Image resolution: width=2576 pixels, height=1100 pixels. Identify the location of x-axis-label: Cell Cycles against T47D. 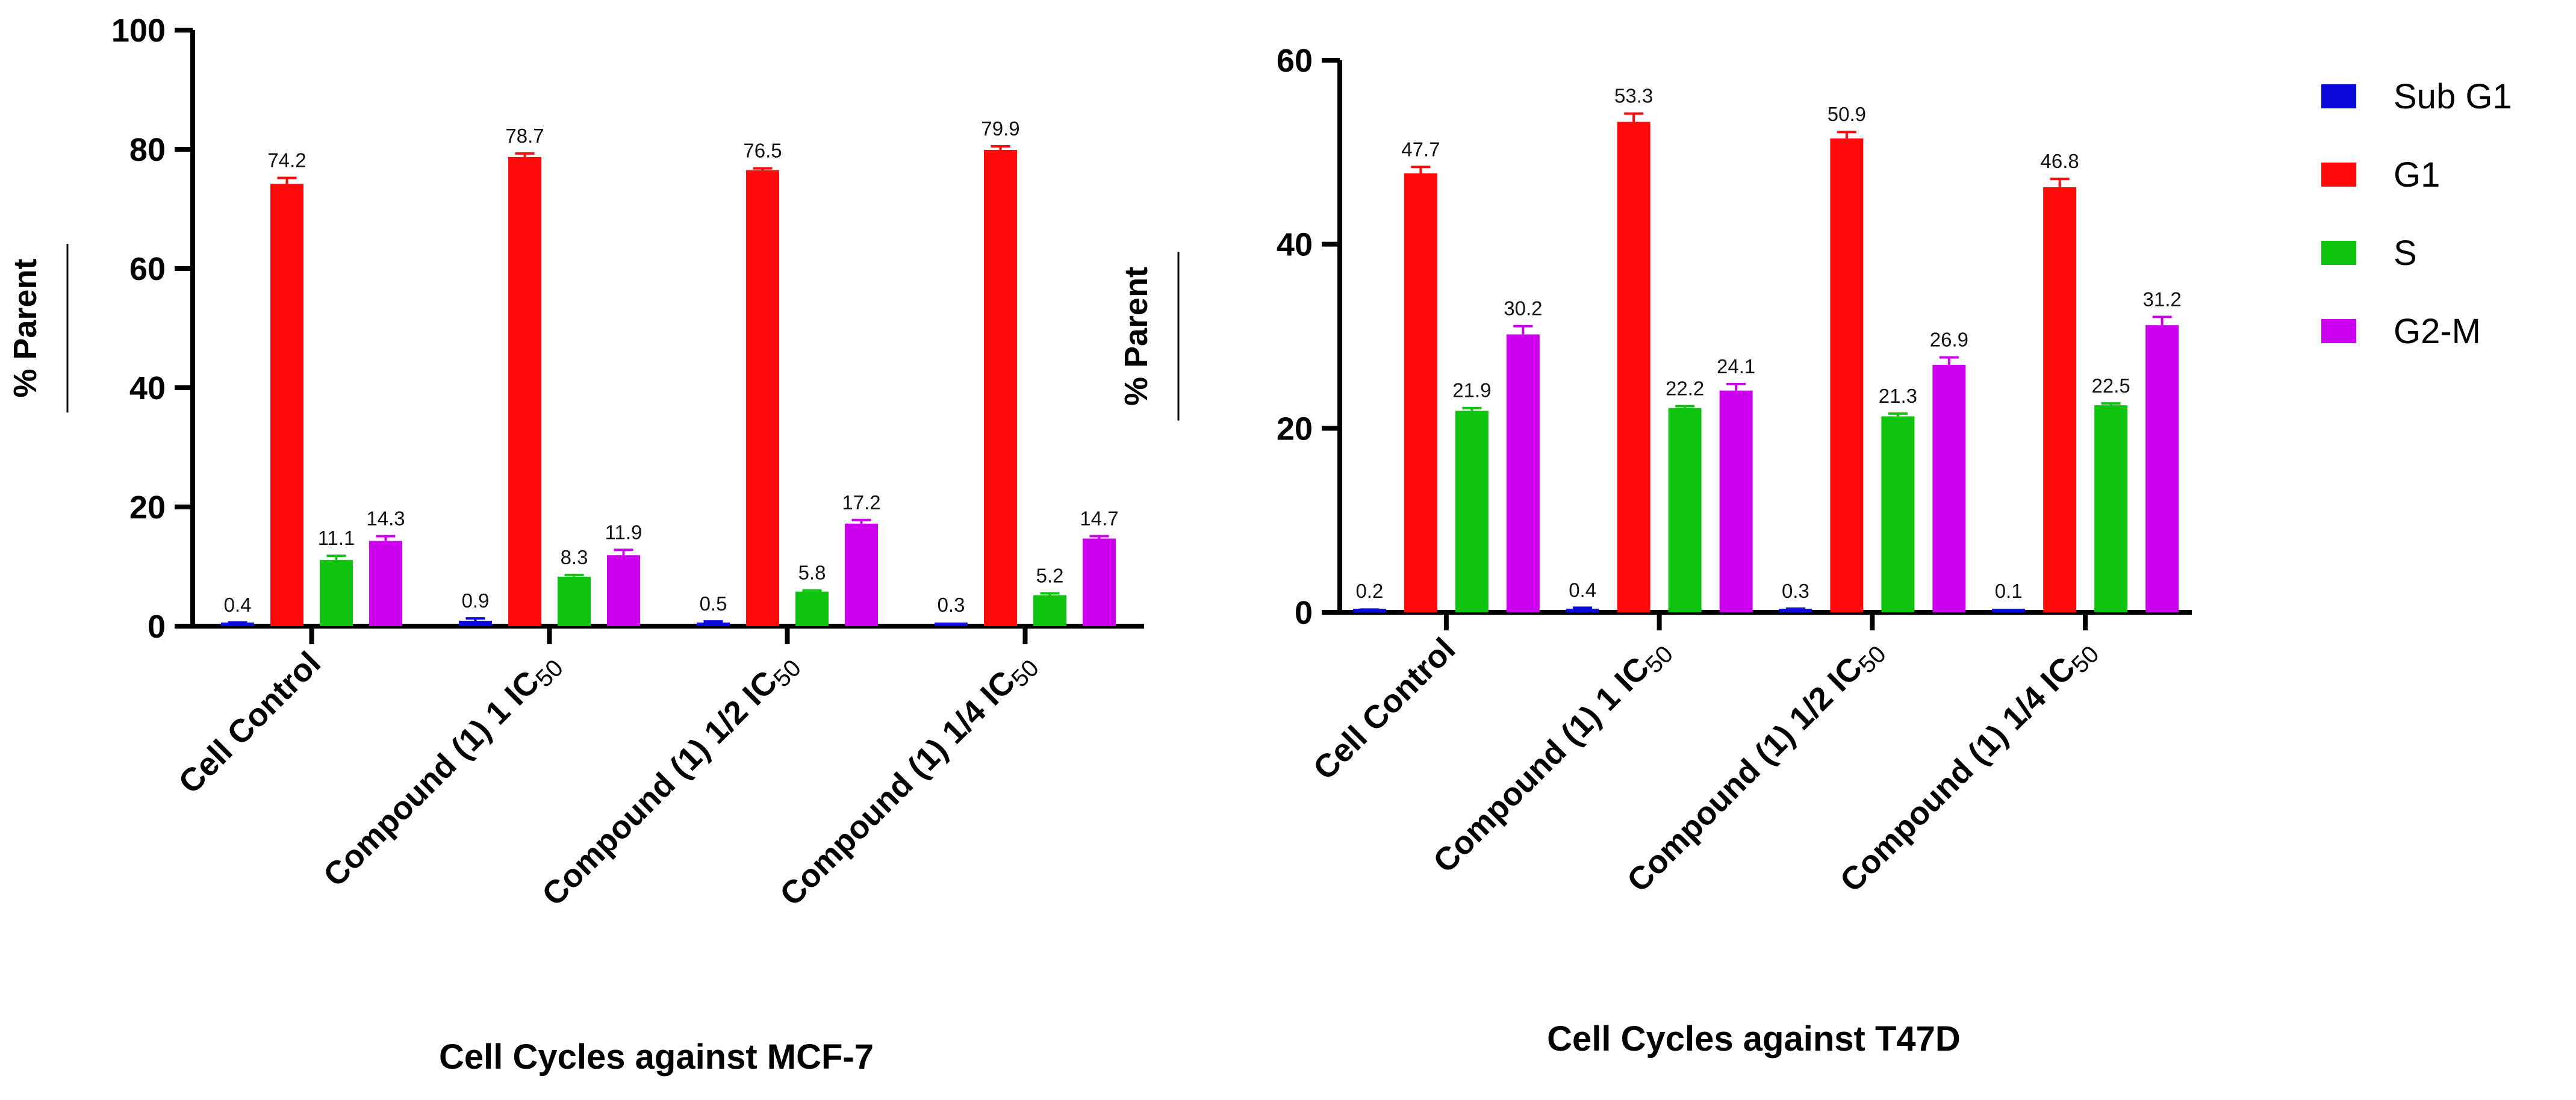
(1754, 1038).